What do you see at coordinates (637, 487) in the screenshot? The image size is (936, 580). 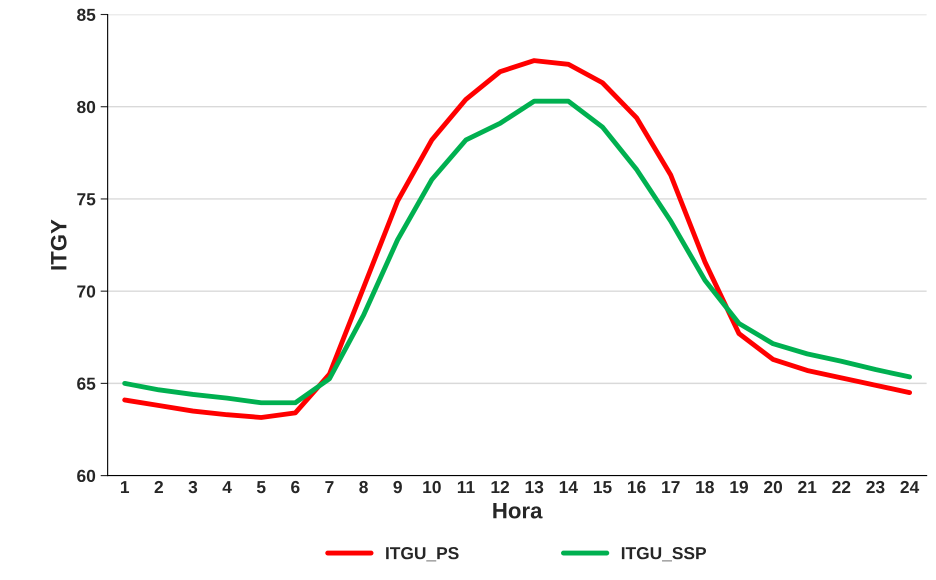 I see `x-tick-label: 16` at bounding box center [637, 487].